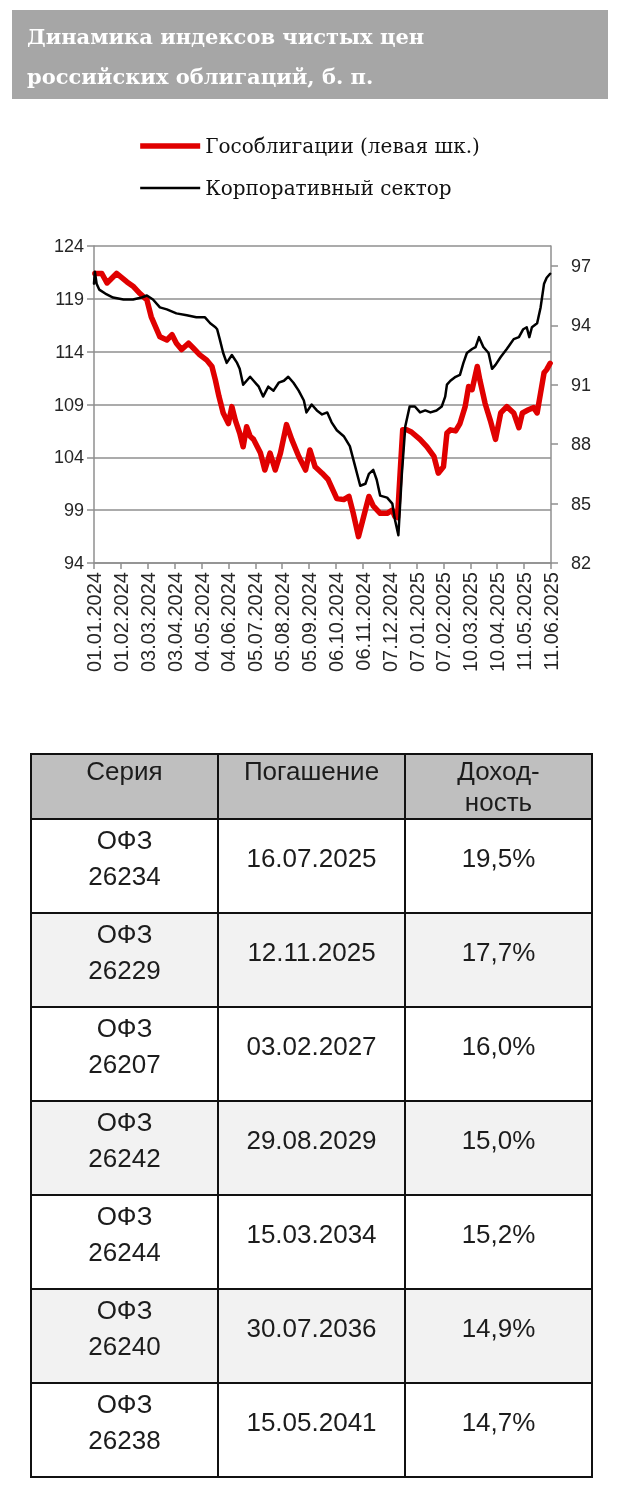 The height and width of the screenshot is (1501, 620). I want to click on data-label: 17,7%, so click(498, 952).